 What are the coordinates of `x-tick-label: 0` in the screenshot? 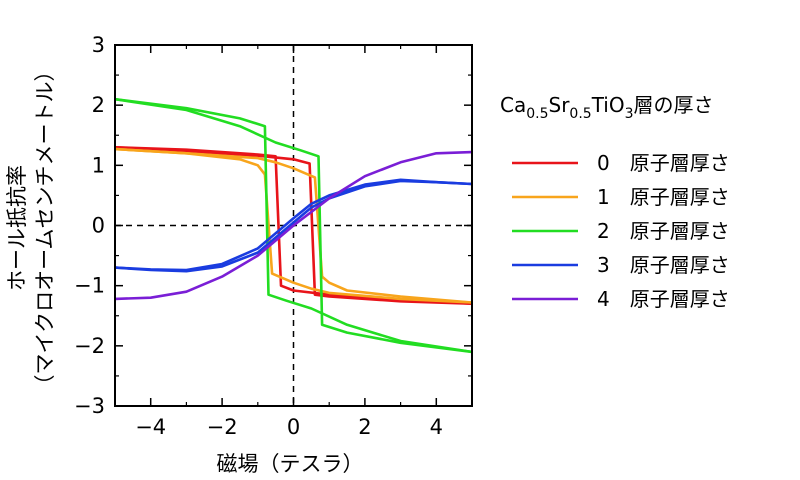 It's located at (293, 427).